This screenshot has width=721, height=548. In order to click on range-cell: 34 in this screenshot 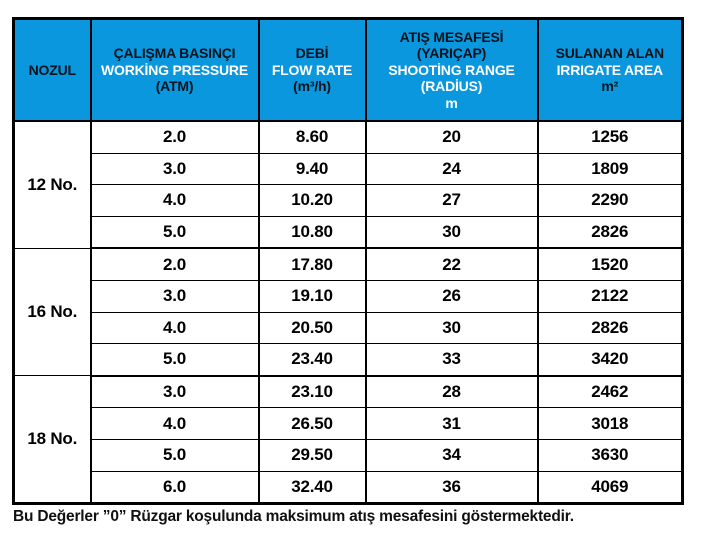, I will do `click(451, 455)`.